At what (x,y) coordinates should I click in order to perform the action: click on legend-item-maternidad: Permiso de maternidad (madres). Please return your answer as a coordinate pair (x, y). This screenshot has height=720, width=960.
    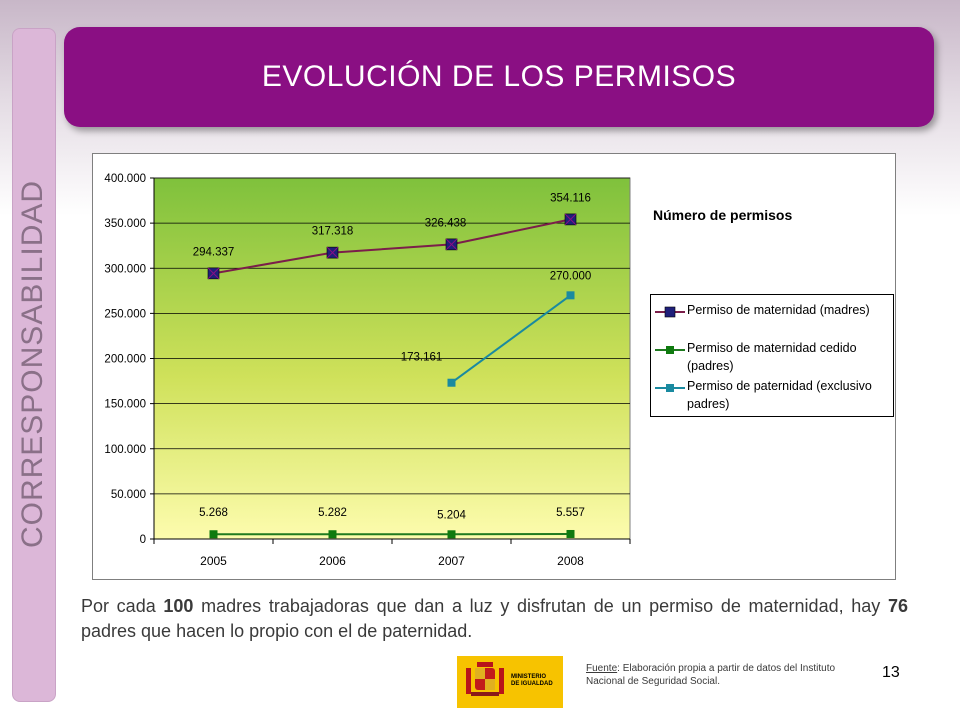
    Looking at the image, I should click on (772, 321).